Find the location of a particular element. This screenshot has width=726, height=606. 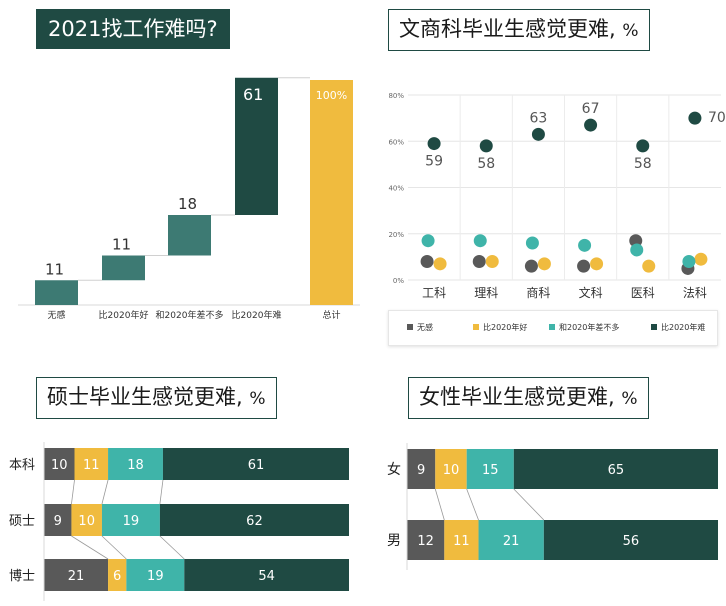

stacked-category-label: 博士 is located at coordinates (22, 576).